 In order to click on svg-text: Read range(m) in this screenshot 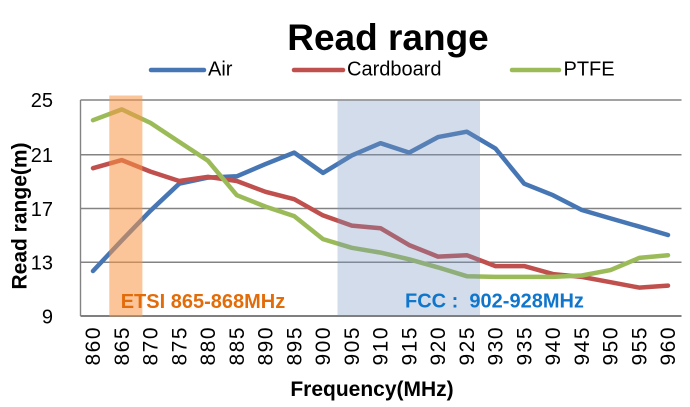, I will do `click(20, 215)`.